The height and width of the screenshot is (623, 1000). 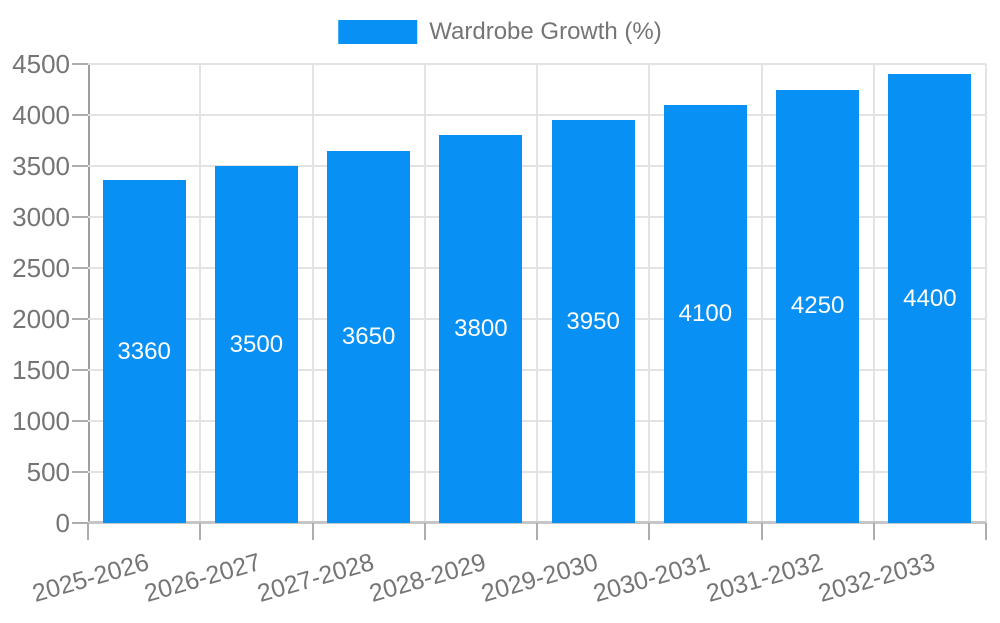 What do you see at coordinates (41, 115) in the screenshot?
I see `y-tick-label: 4000` at bounding box center [41, 115].